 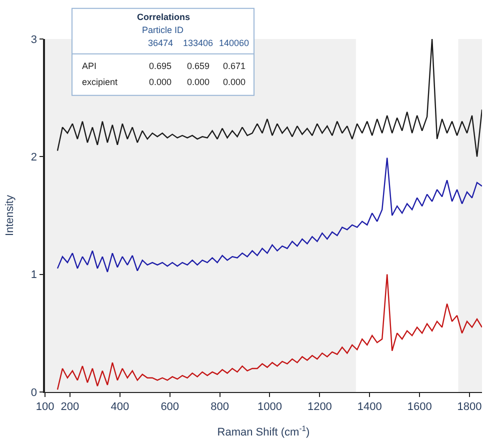 What do you see at coordinates (469, 407) in the screenshot?
I see `x-tick-label: 1800` at bounding box center [469, 407].